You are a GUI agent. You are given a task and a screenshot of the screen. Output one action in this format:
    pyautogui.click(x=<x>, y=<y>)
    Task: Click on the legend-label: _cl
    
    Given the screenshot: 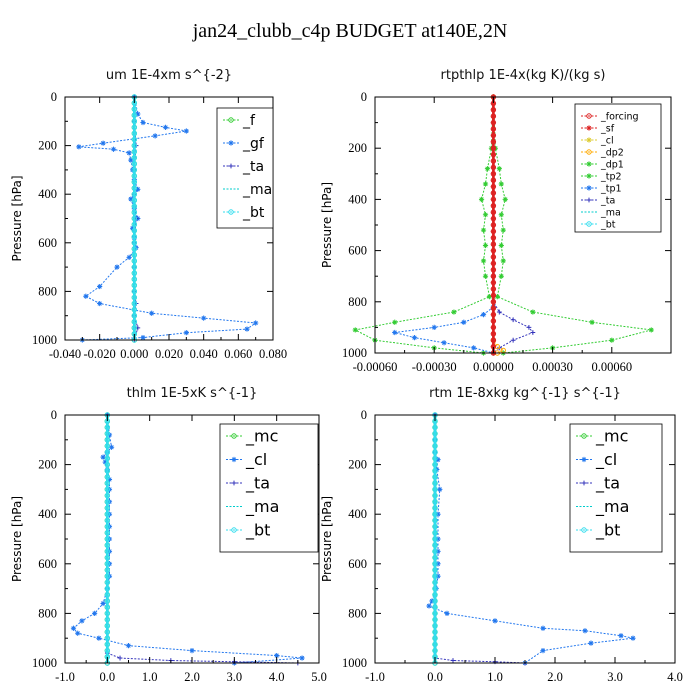 What is the action you would take?
    pyautogui.click(x=606, y=460)
    